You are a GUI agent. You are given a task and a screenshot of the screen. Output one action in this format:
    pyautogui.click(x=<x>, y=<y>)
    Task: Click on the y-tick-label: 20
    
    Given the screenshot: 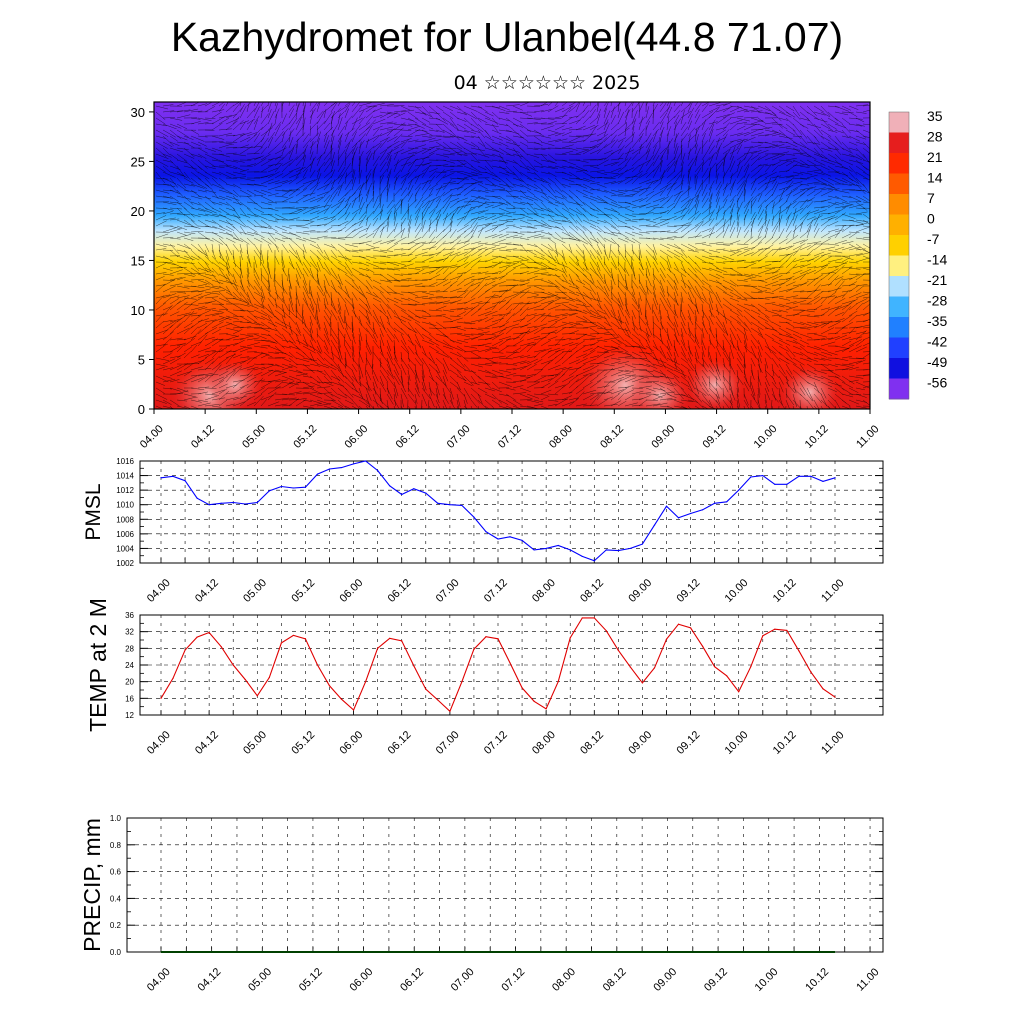 What is the action you would take?
    pyautogui.click(x=129, y=682)
    